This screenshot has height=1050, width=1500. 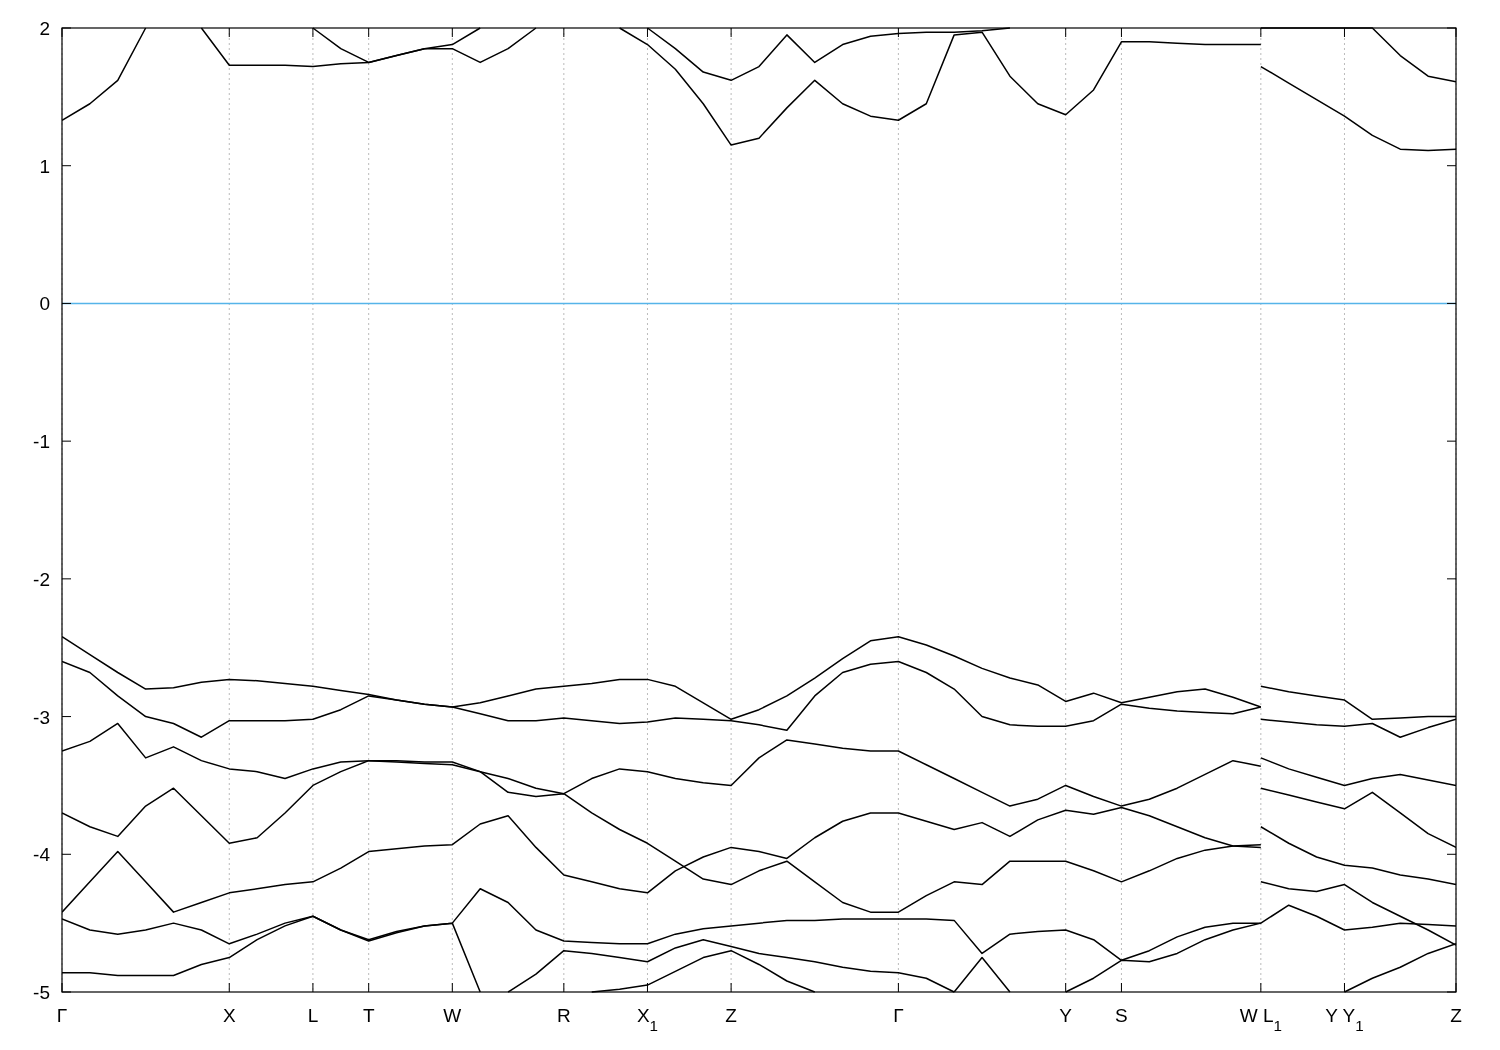 What do you see at coordinates (1260, 1019) in the screenshot?
I see `x-tick-label: W L$_{1}$` at bounding box center [1260, 1019].